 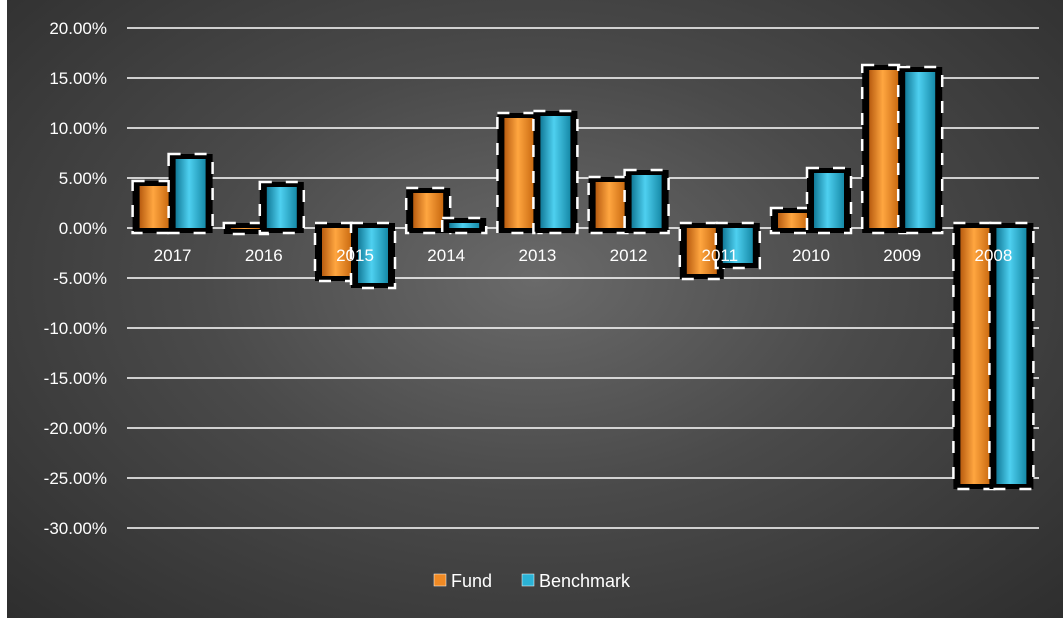 I want to click on category-label-2014: 2014, so click(x=446, y=255).